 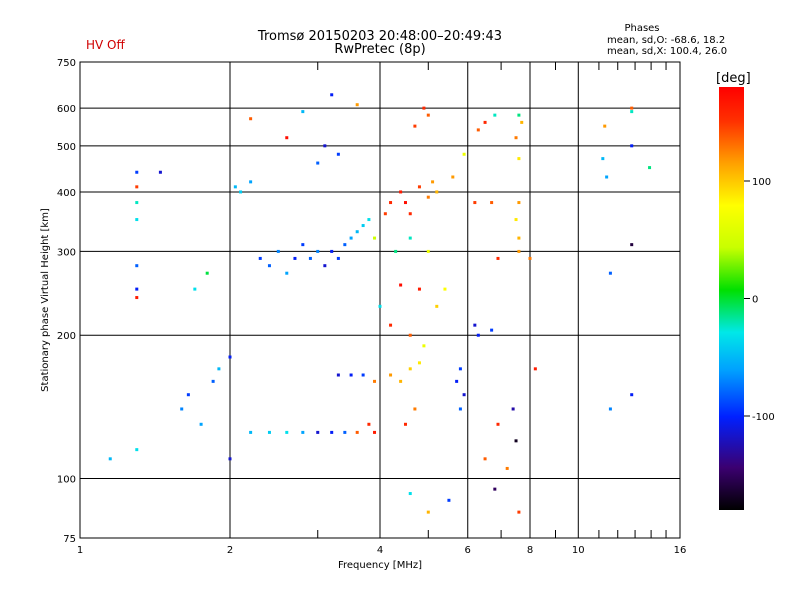 I want to click on phase-stats-o: mean, sd,O: -68.6, 18.2, so click(x=666, y=40).